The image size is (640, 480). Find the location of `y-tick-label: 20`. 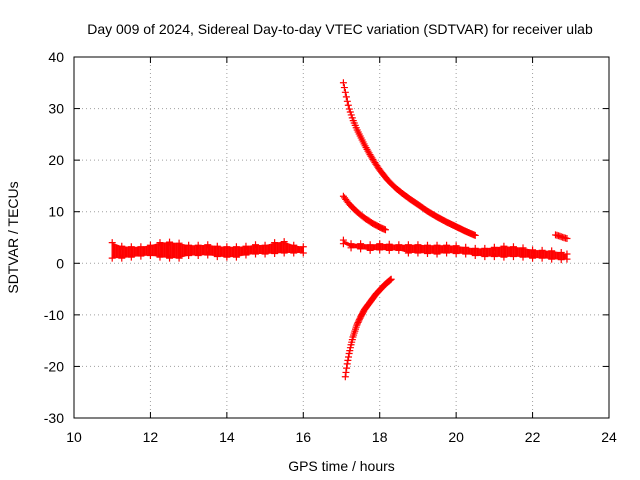

y-tick-label: 20 is located at coordinates (56, 160).